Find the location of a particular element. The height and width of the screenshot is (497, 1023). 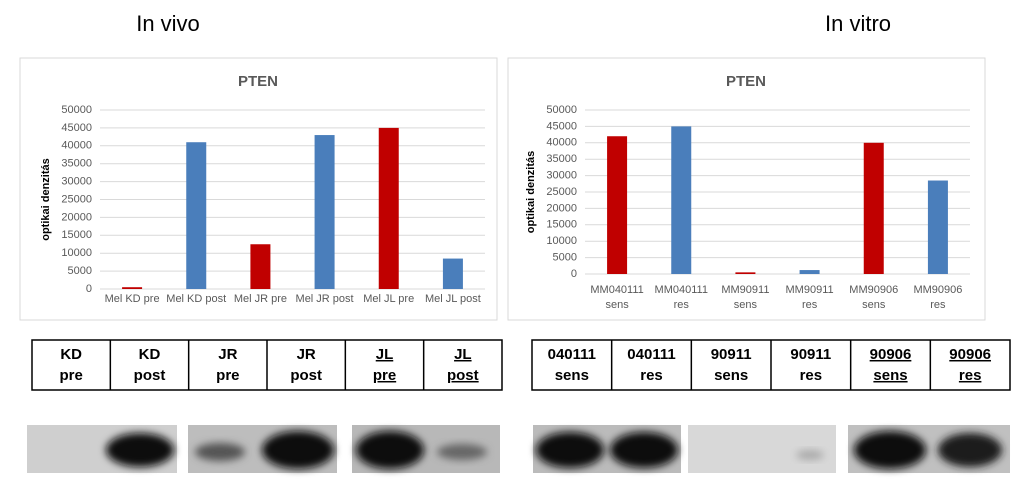

x-tick-label: MM040111 res is located at coordinates (681, 297).